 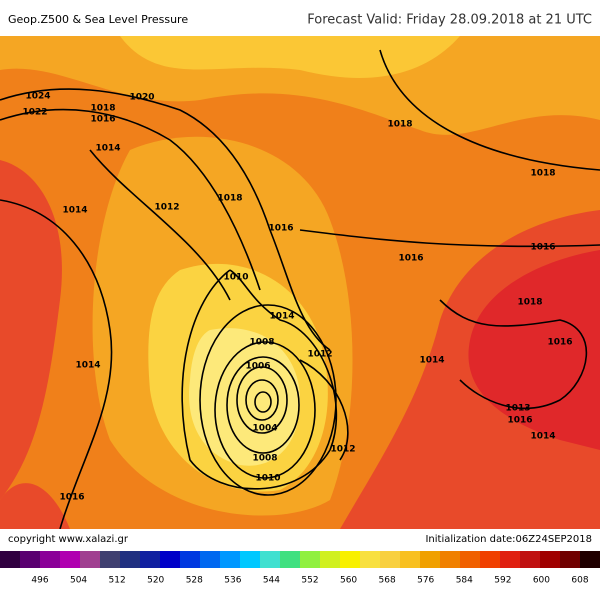 I want to click on colorbar-label: 536, so click(x=232, y=581).